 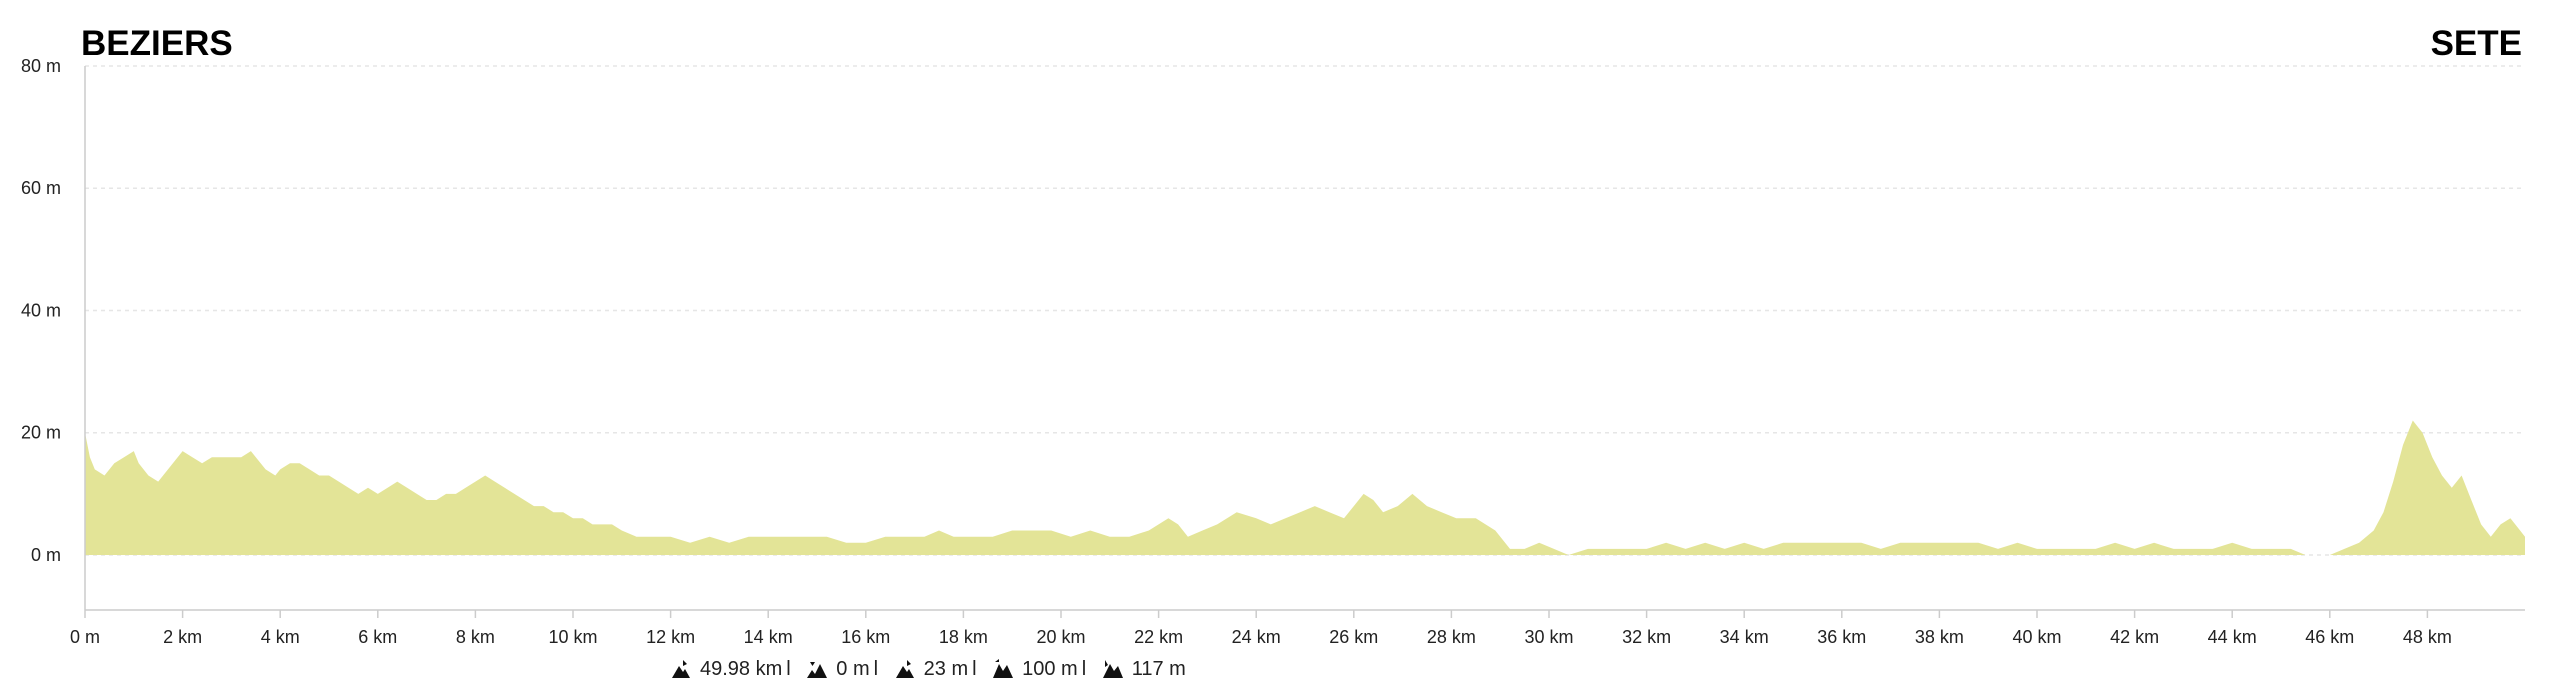 I want to click on x-tick-label: 0 m, so click(x=85, y=637).